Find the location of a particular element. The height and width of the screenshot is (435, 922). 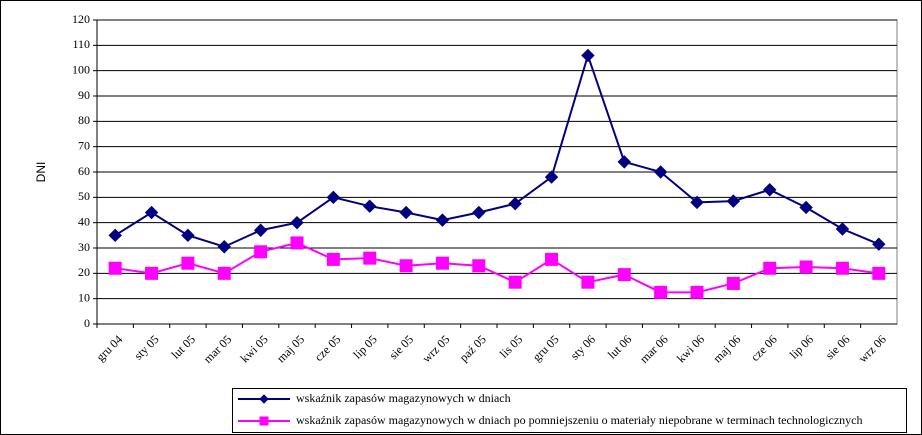

y-axis-label: DNI is located at coordinates (41, 172).